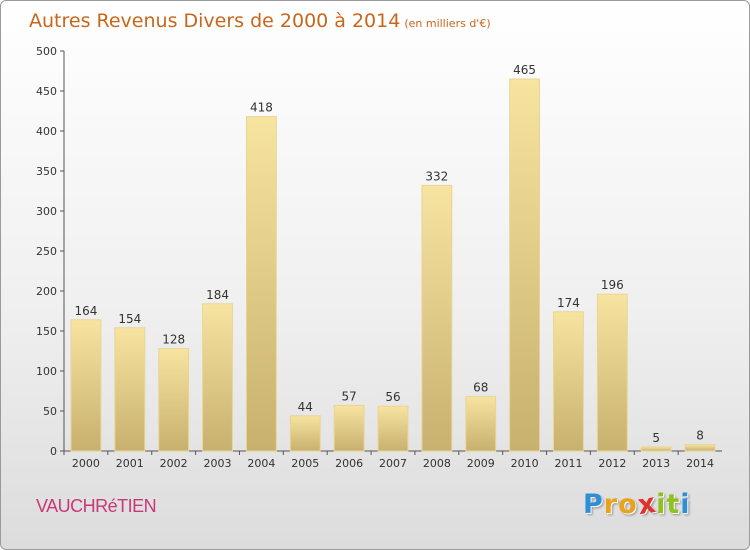  What do you see at coordinates (215, 21) in the screenshot?
I see `title-text: Autres Revenus Divers de 2000 à 2014` at bounding box center [215, 21].